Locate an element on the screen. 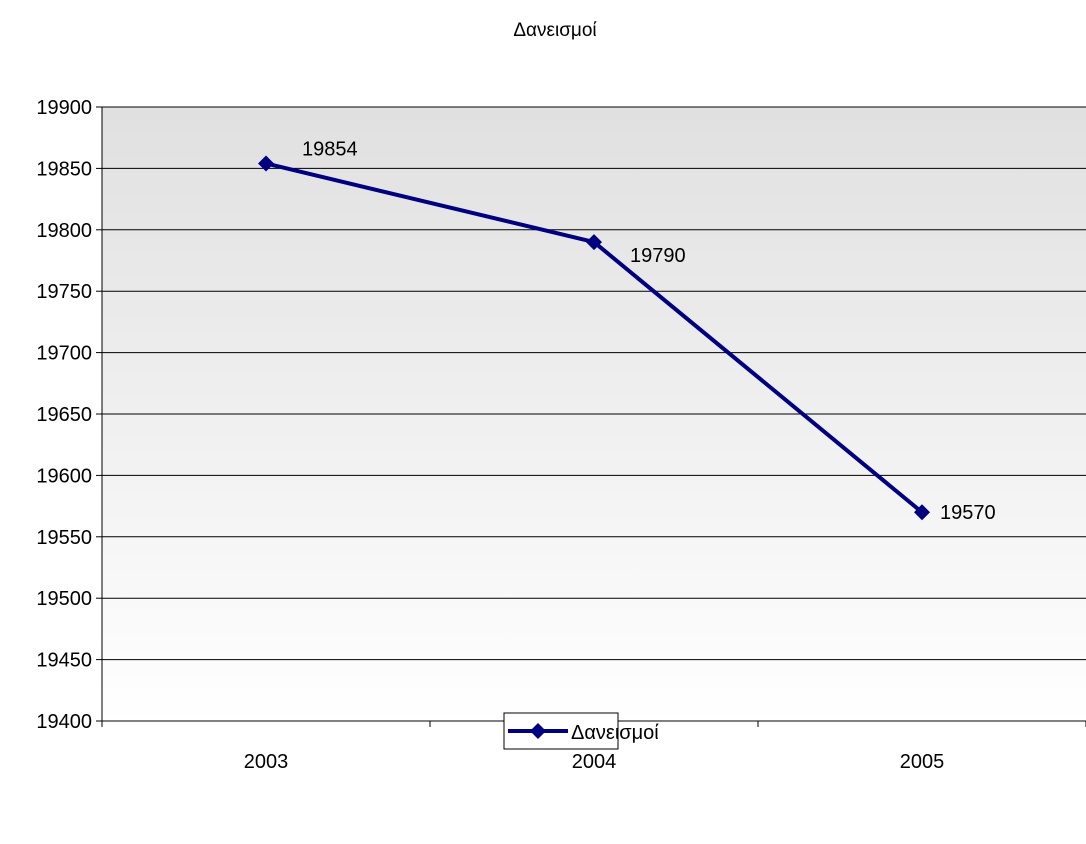 This screenshot has height=844, width=1086. y-tick-label: 19750 is located at coordinates (64, 292).